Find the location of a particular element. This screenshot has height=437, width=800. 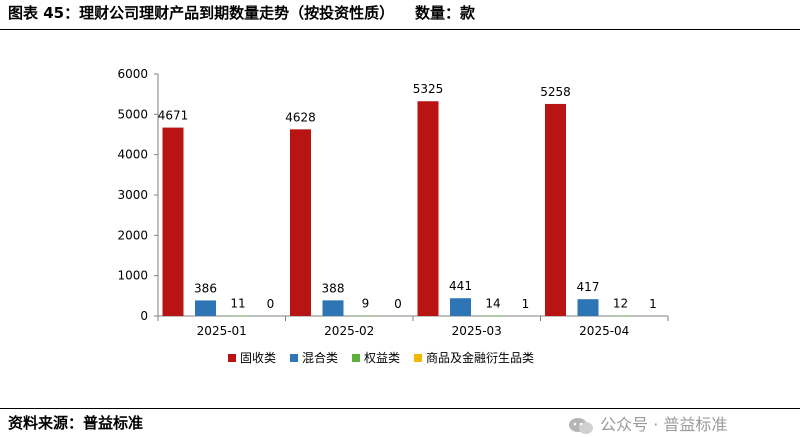

y-tick-label: 5000 is located at coordinates (132, 114).